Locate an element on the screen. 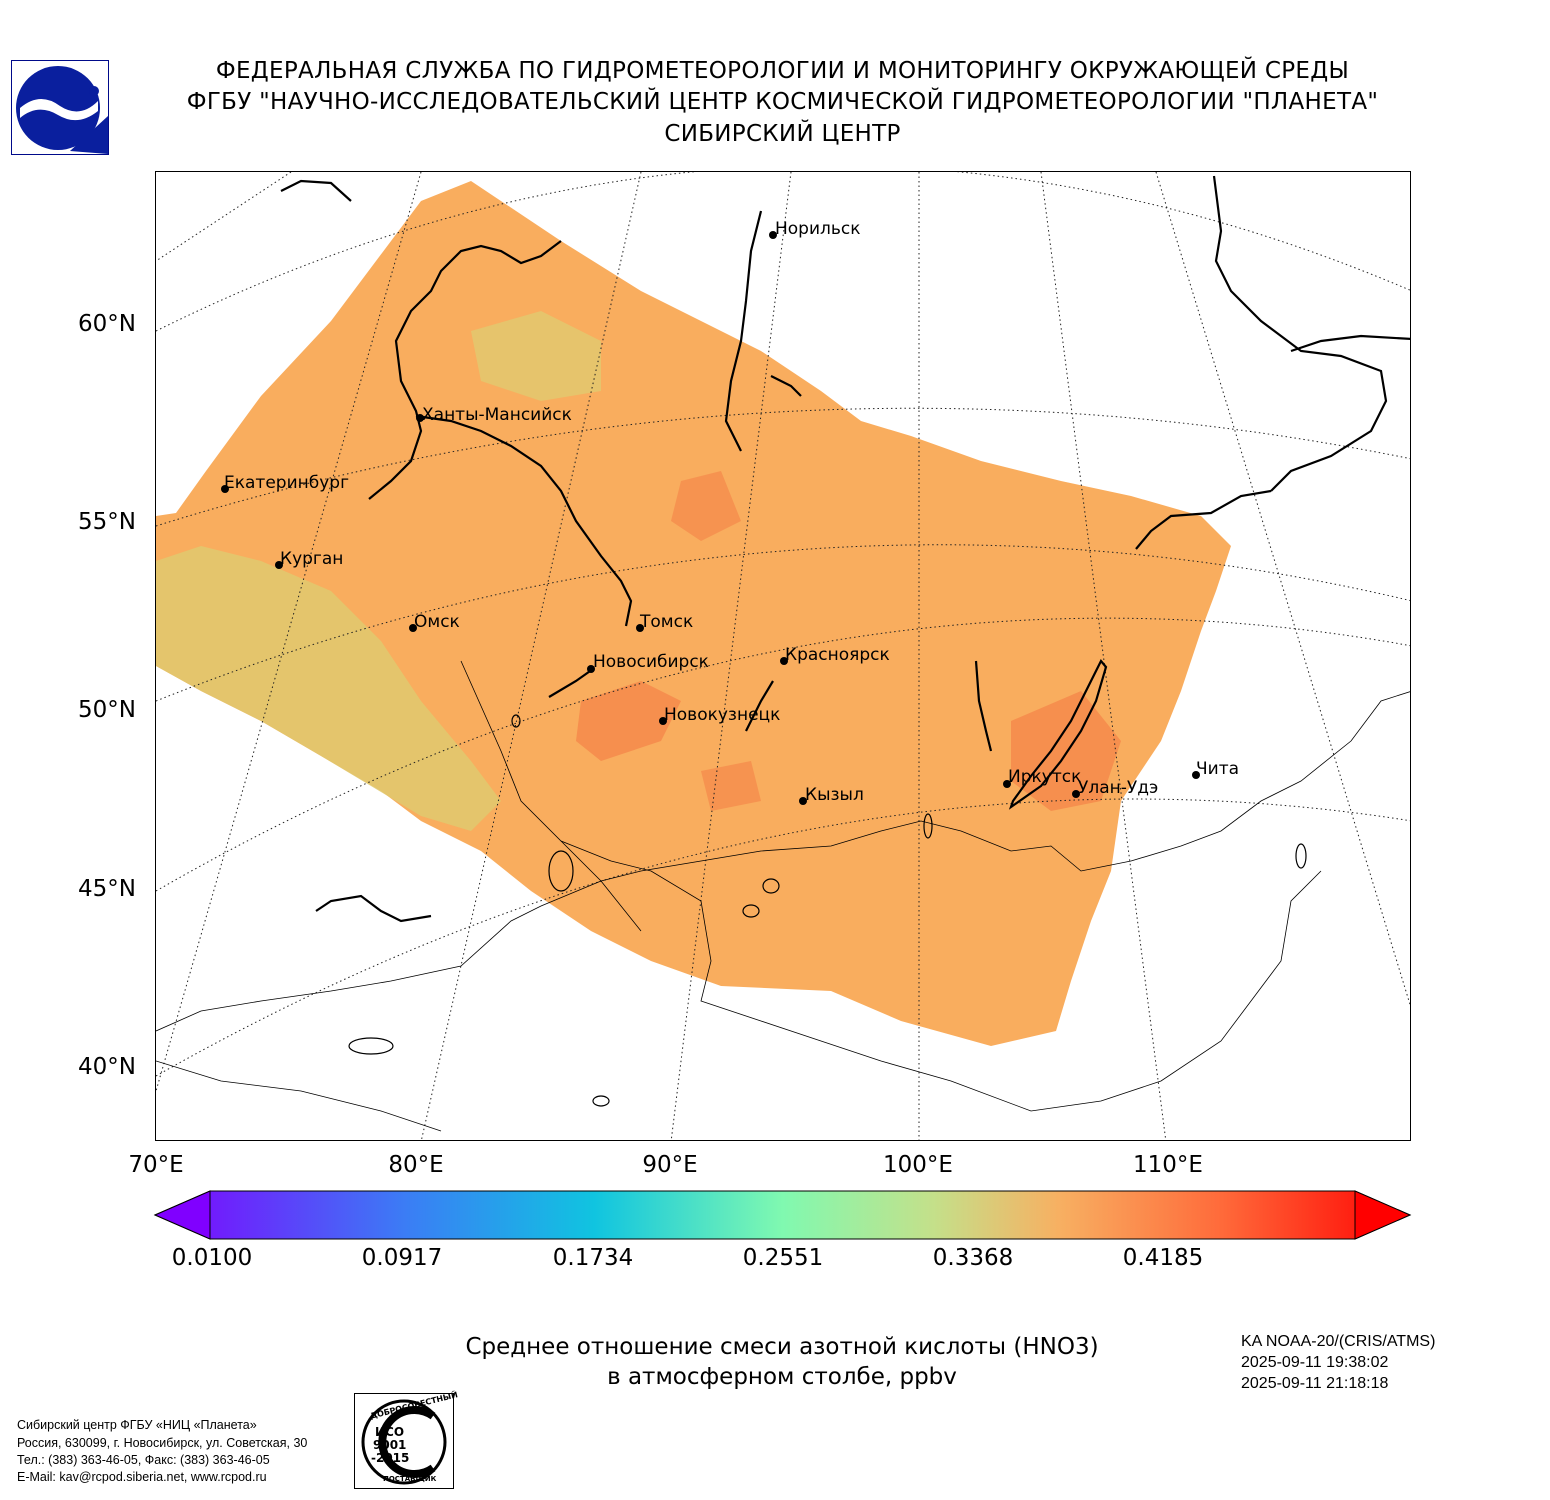 The width and height of the screenshot is (1550, 1500). city-label-novokuznetsk: Новокузнецк is located at coordinates (722, 715).